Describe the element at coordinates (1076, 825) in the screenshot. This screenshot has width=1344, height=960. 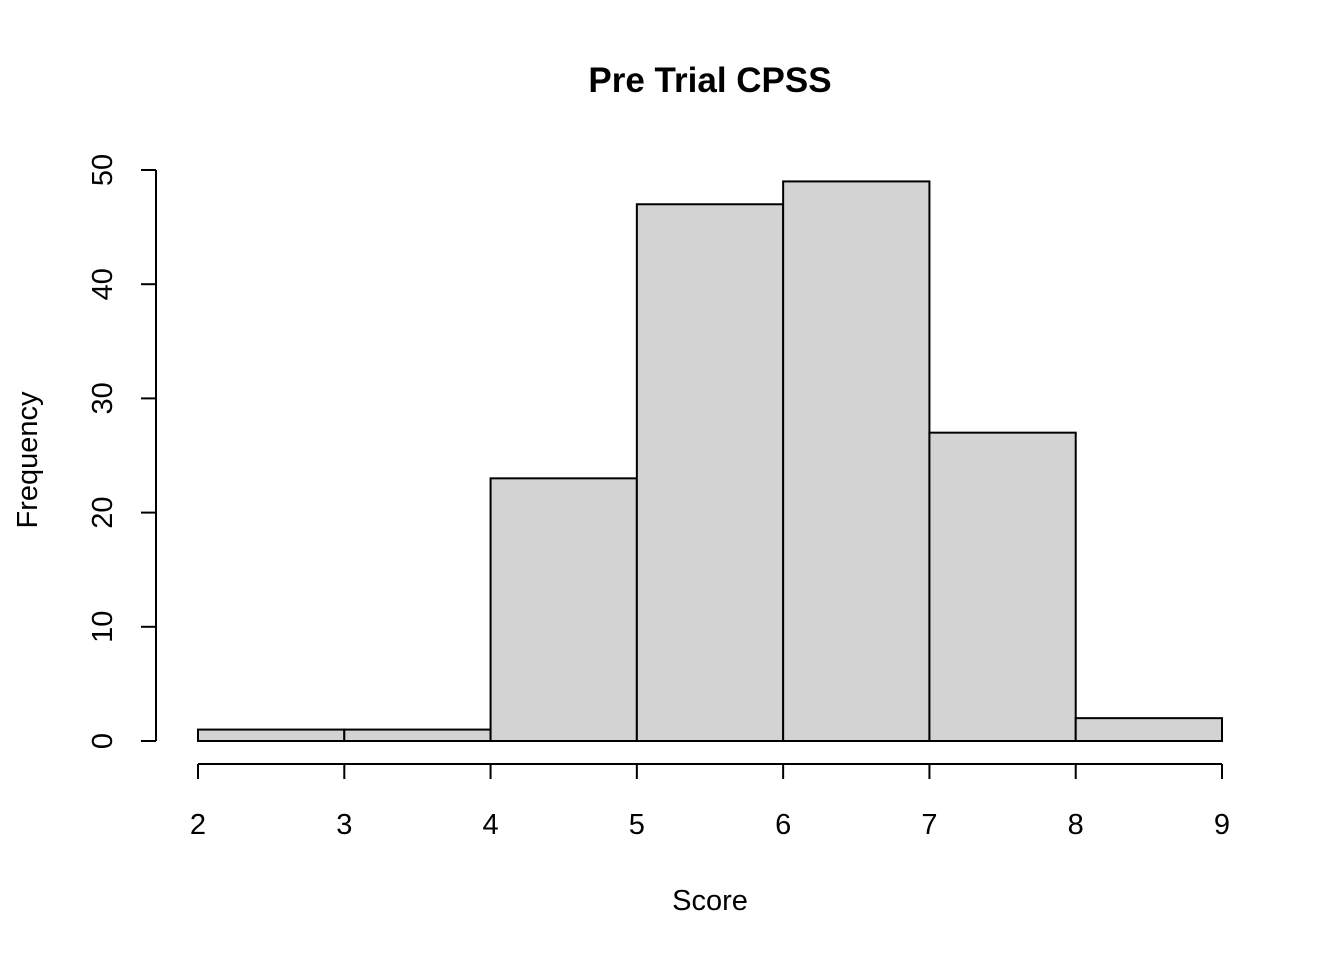
I see `x-tick-label: 8` at that location.